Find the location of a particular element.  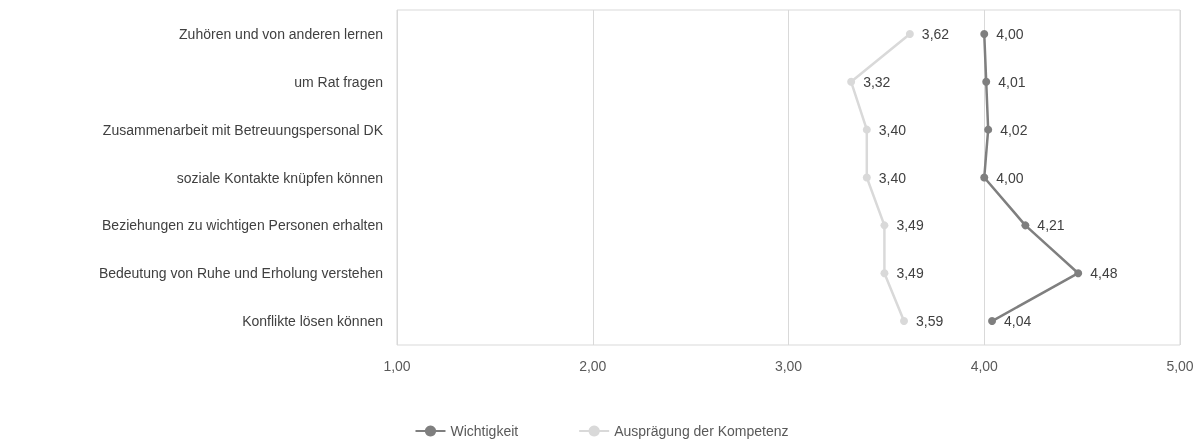

y-tick-label: Bedeutung von Ruhe und Erholung verstehen is located at coordinates (240, 273).